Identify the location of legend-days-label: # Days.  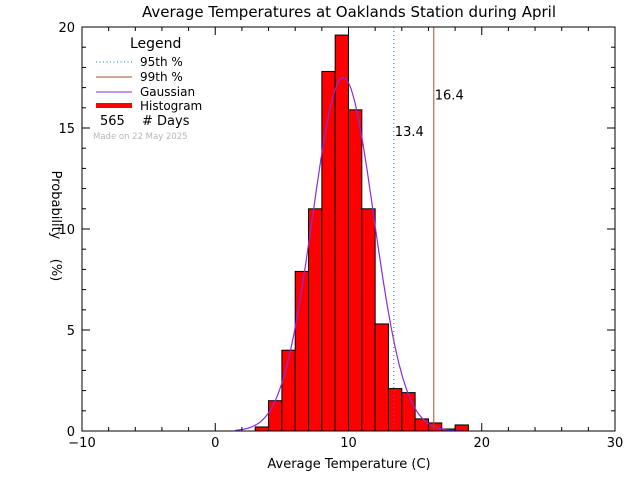
(166, 121).